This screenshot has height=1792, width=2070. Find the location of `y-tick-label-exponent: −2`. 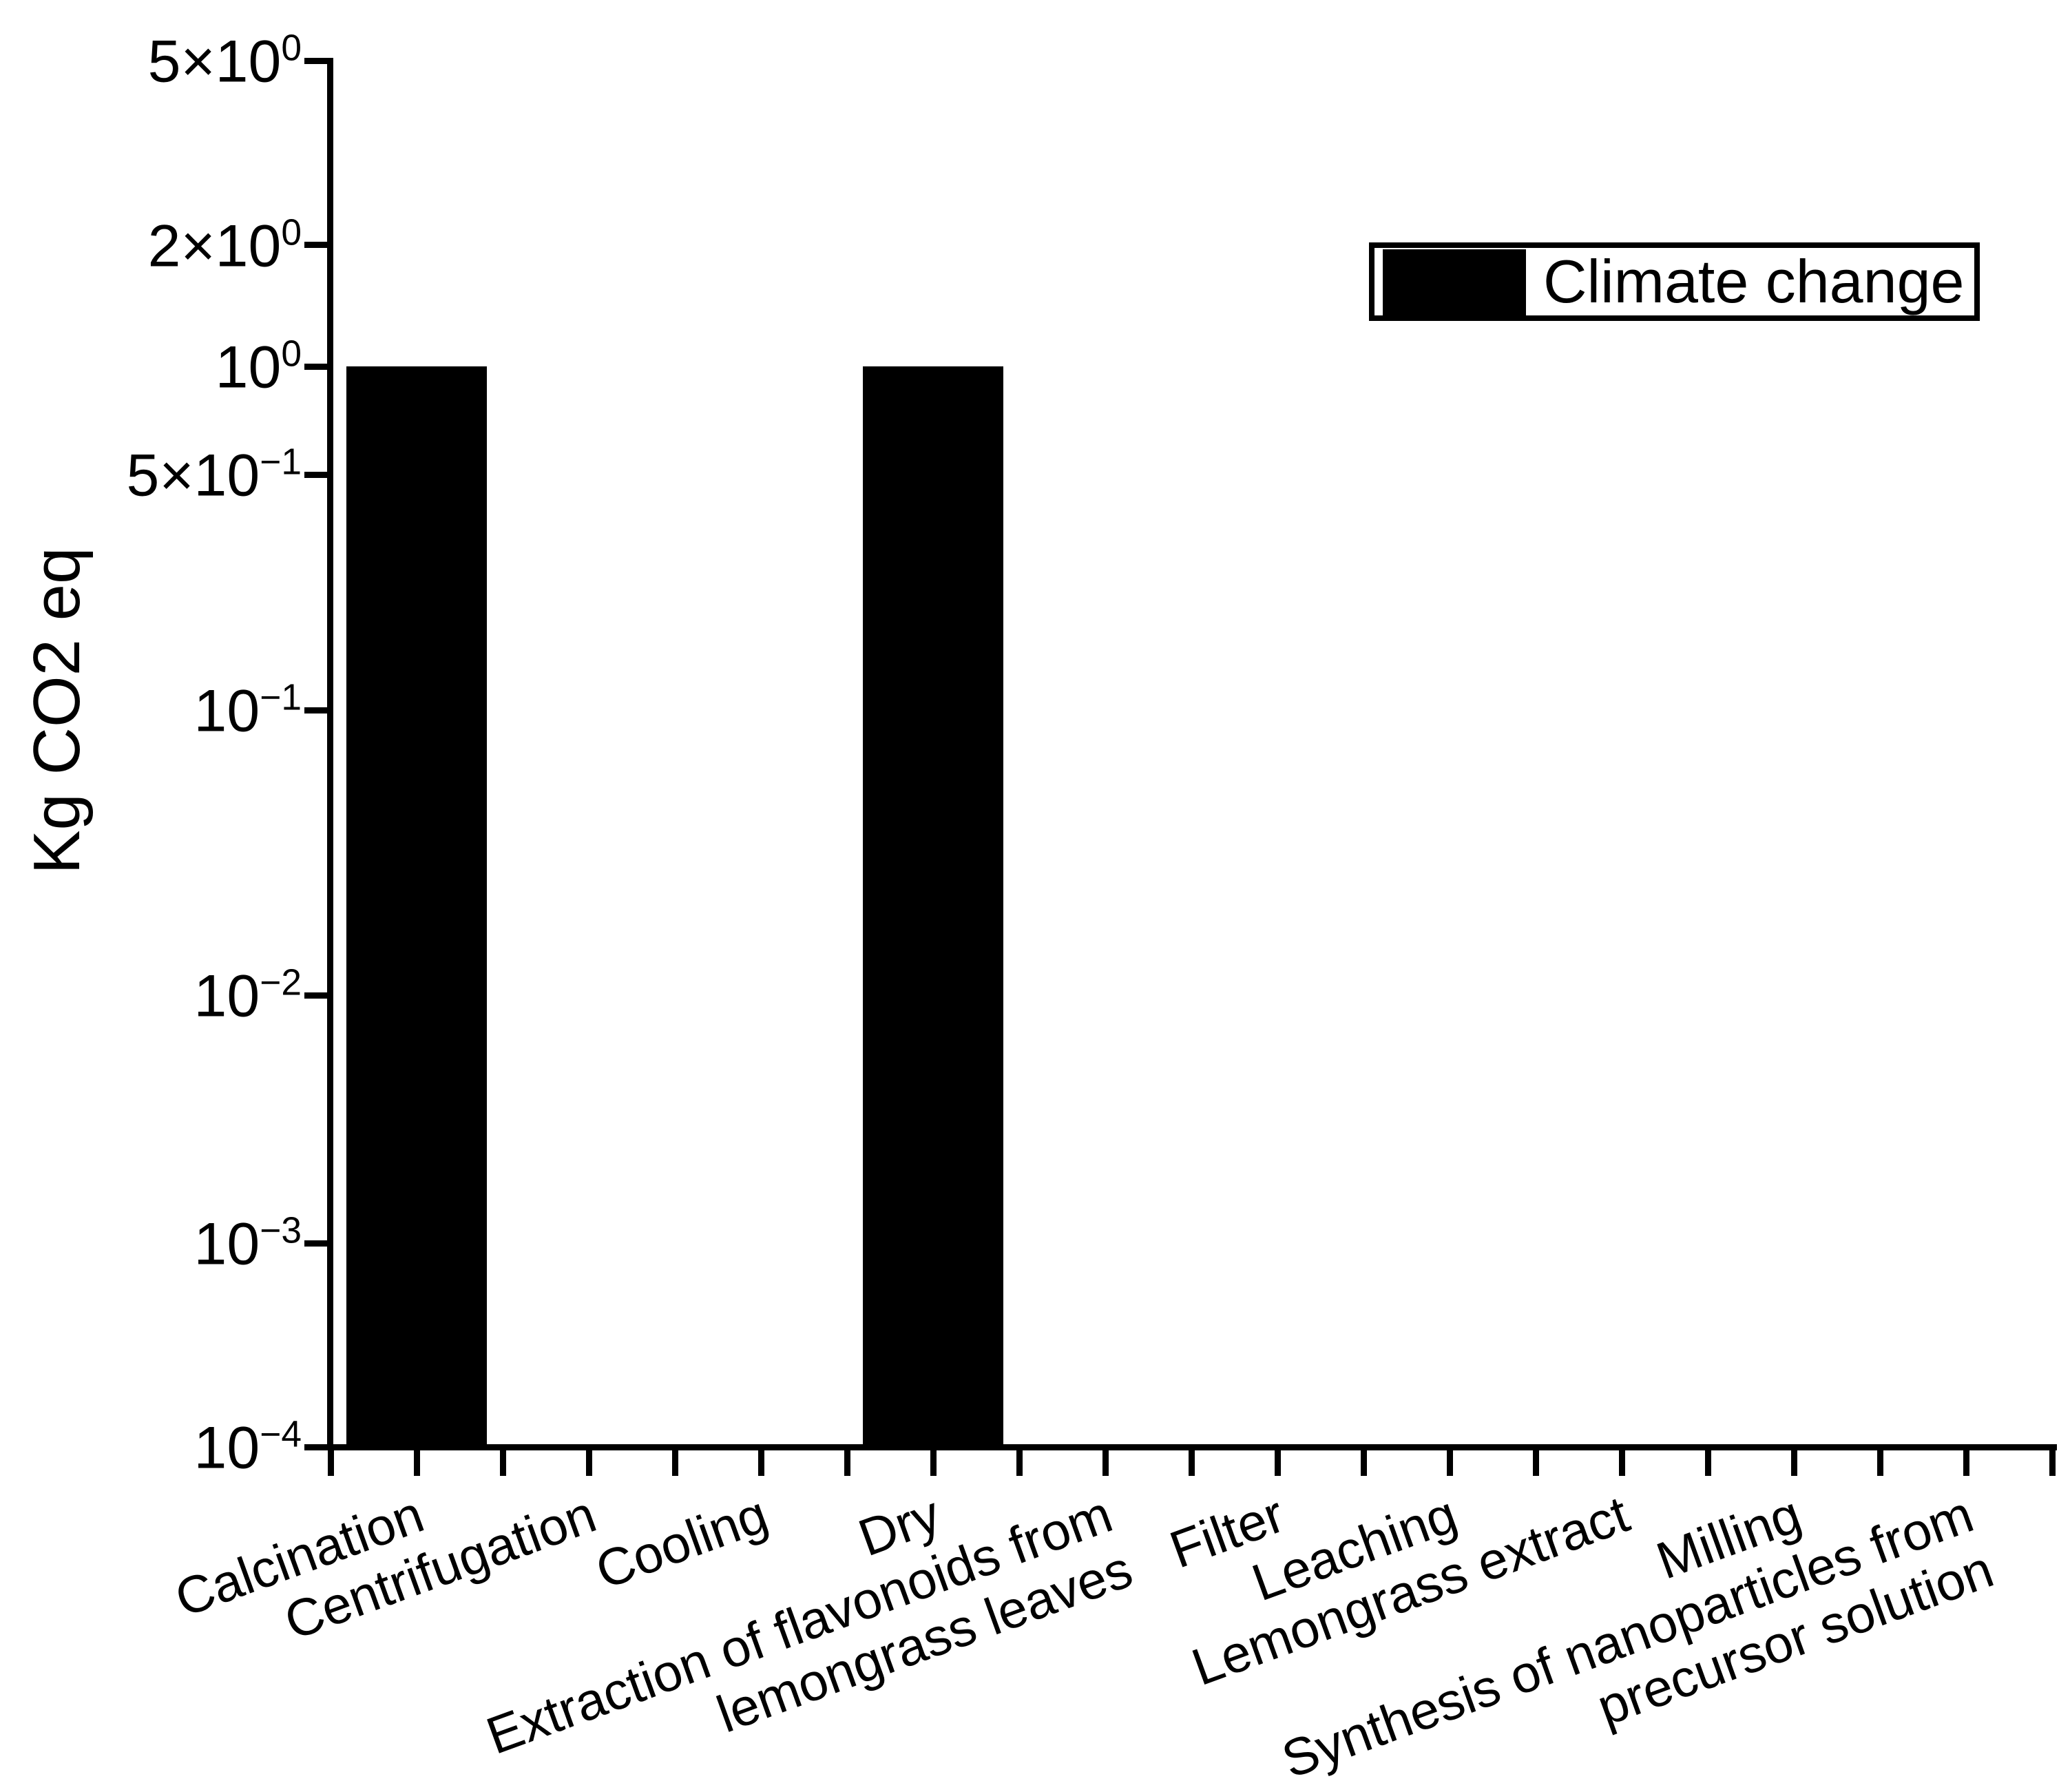

y-tick-label-exponent: −2 is located at coordinates (281, 983).